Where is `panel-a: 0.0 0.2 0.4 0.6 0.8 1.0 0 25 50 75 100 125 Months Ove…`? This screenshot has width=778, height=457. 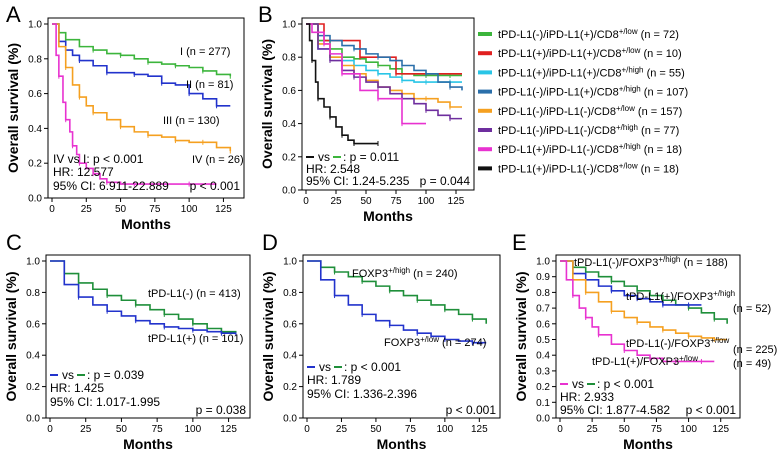 panel-a: 0.0 0.2 0.4 0.6 0.8 1.0 0 25 50 75 100 125 Months Ove… is located at coordinates (125, 124).